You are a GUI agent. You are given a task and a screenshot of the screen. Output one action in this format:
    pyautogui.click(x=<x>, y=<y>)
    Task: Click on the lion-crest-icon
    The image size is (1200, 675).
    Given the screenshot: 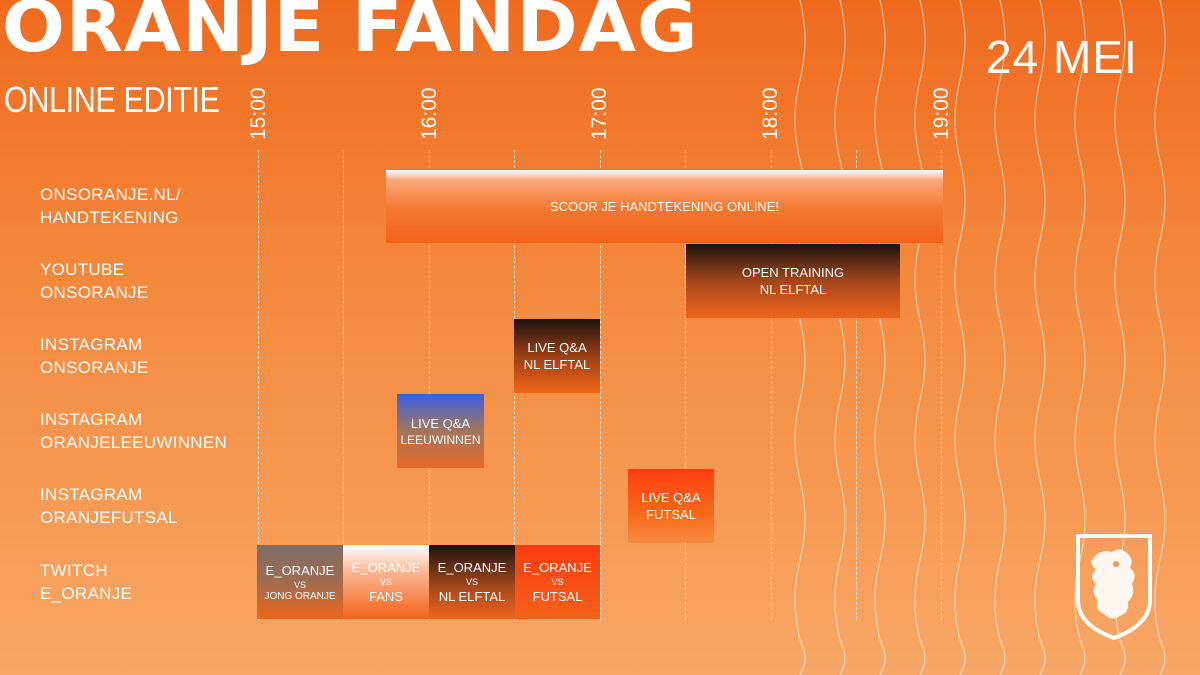 What is the action you would take?
    pyautogui.click(x=1114, y=587)
    